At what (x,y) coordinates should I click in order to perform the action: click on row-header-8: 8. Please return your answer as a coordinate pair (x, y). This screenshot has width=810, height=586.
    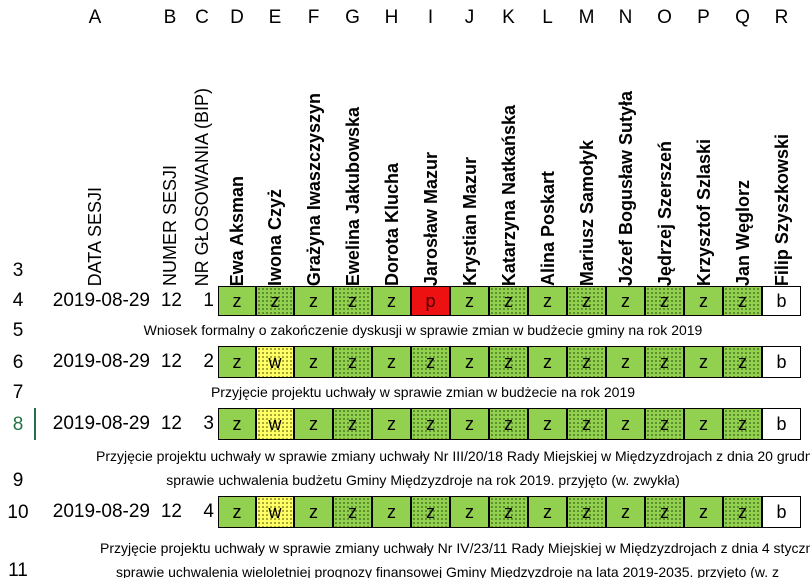
    Looking at the image, I should click on (18, 424).